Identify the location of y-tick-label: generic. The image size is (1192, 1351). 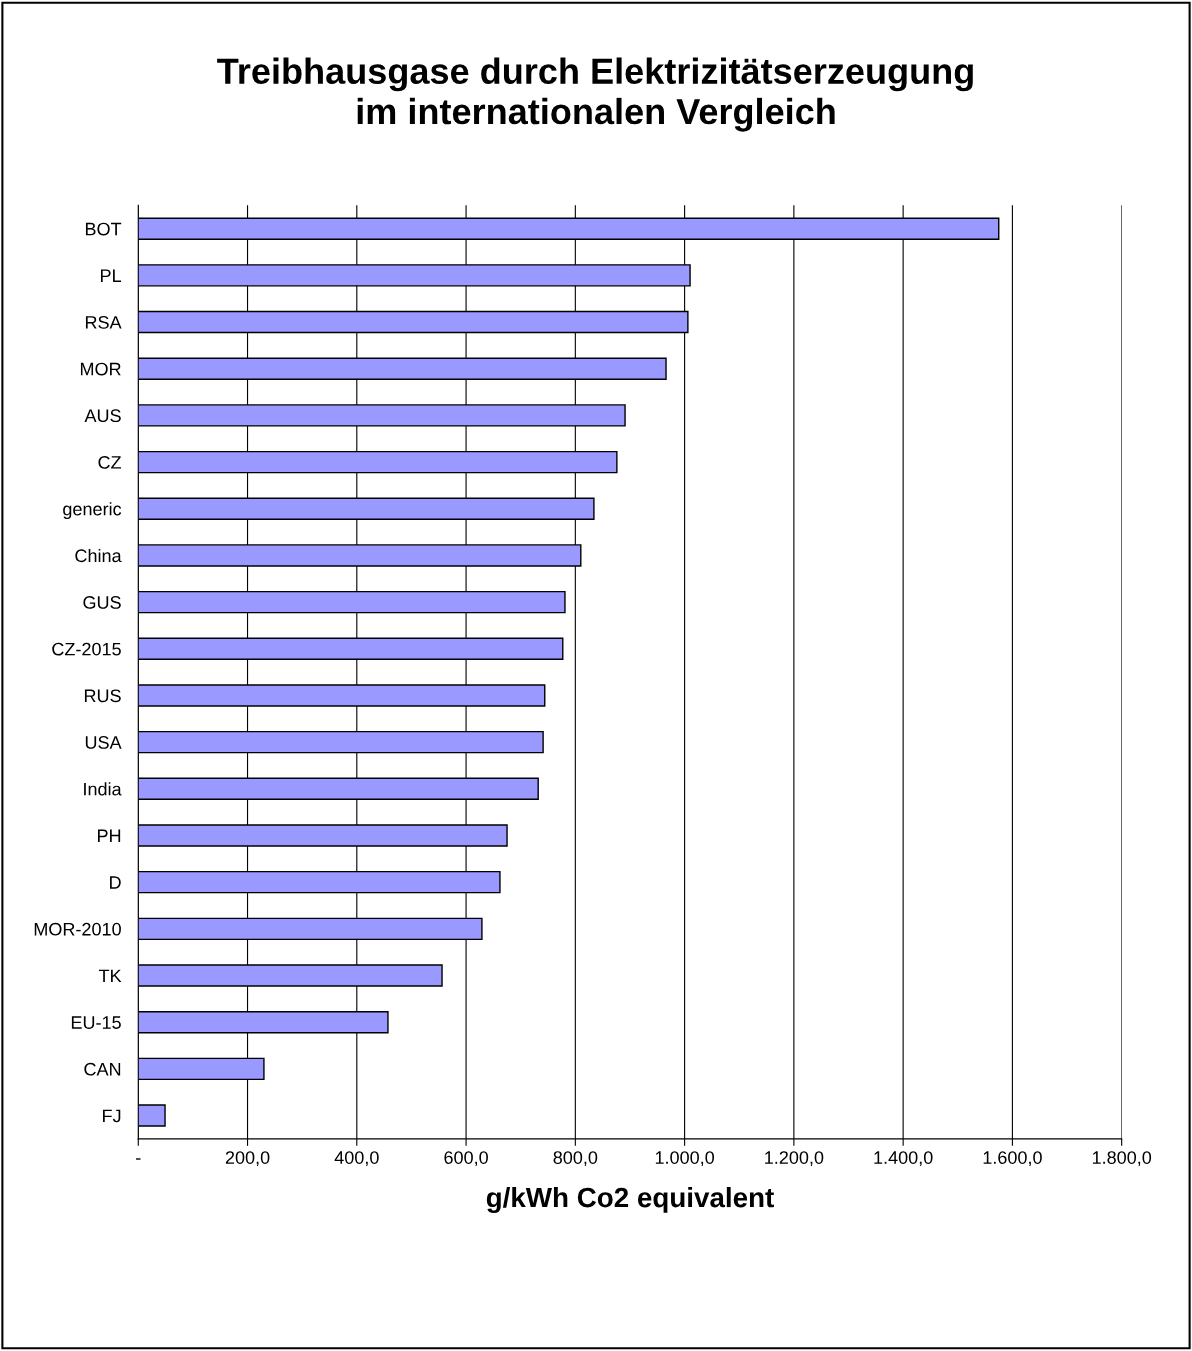
(92, 511).